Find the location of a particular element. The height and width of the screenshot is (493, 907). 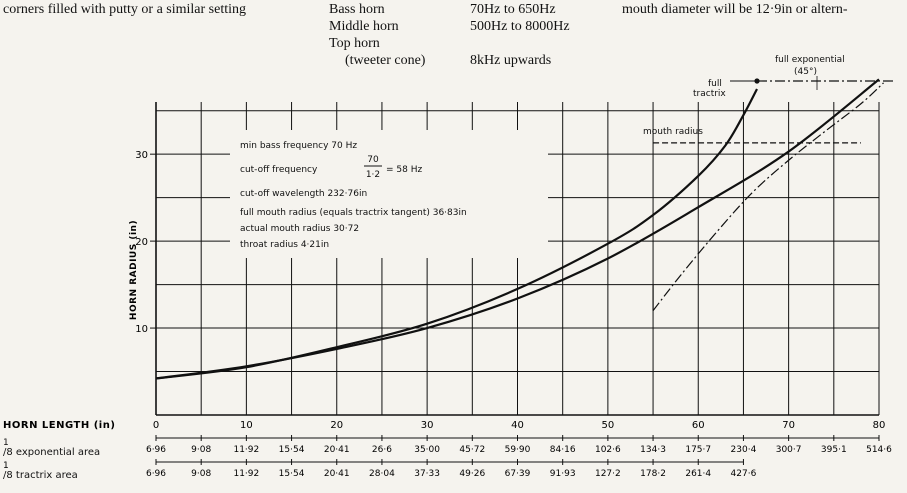

info-cutoff-value: = 58 Hz is located at coordinates (404, 170).